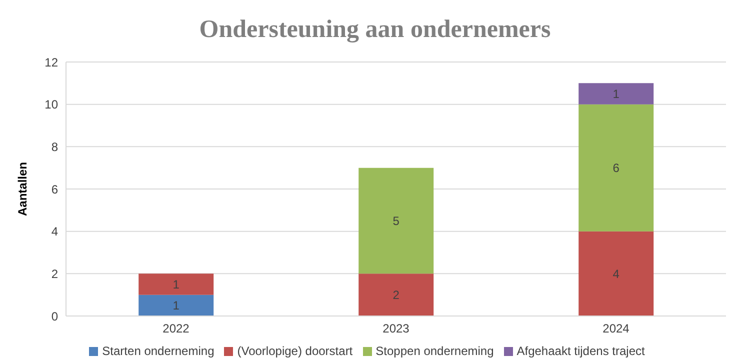  I want to click on chart-title: Ondersteuning aan ondernemers, so click(375, 29).